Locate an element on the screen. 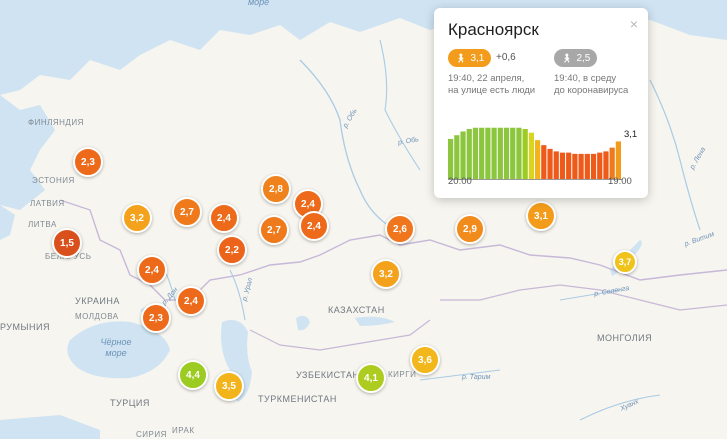 This screenshot has height=439, width=727. pre-covid-index-badge: 🚶︎ 2,5 is located at coordinates (576, 58).